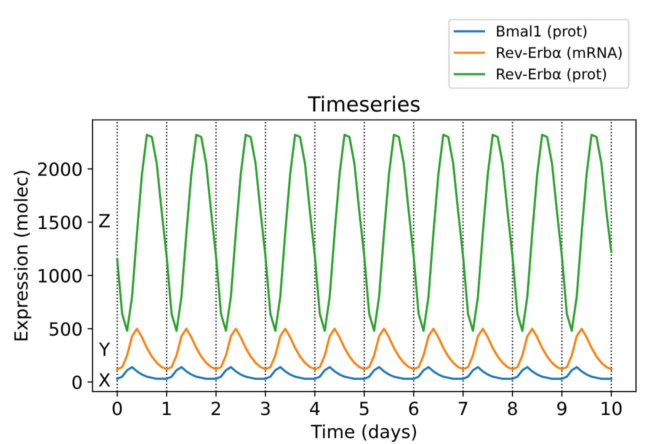 Image resolution: width=647 pixels, height=444 pixels. I want to click on y-tick-label: 2000, so click(60, 169).